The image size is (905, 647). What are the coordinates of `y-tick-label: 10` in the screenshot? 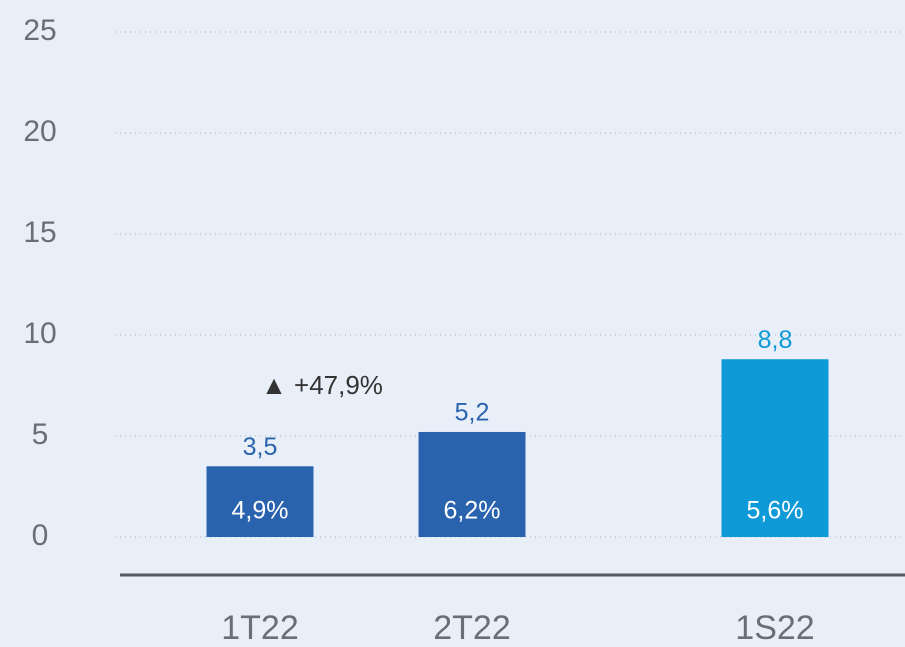 It's located at (39, 333).